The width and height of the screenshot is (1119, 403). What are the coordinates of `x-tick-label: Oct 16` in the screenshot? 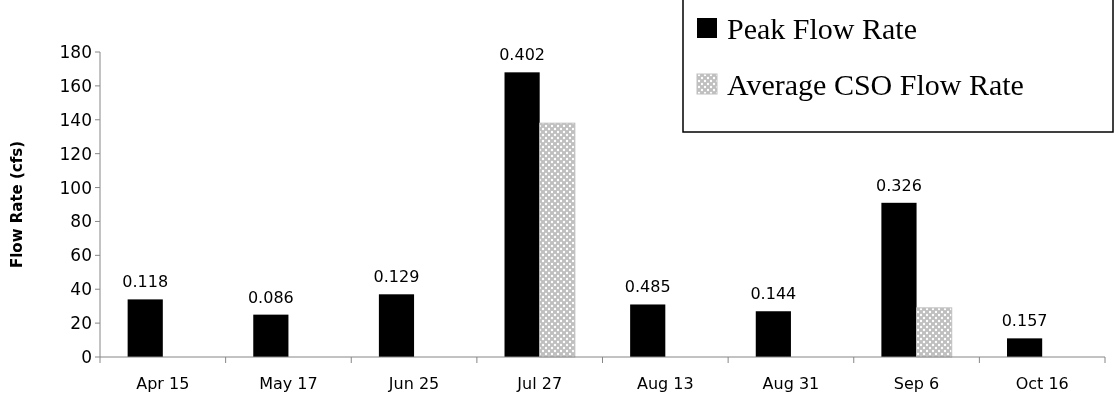 It's located at (1042, 383).